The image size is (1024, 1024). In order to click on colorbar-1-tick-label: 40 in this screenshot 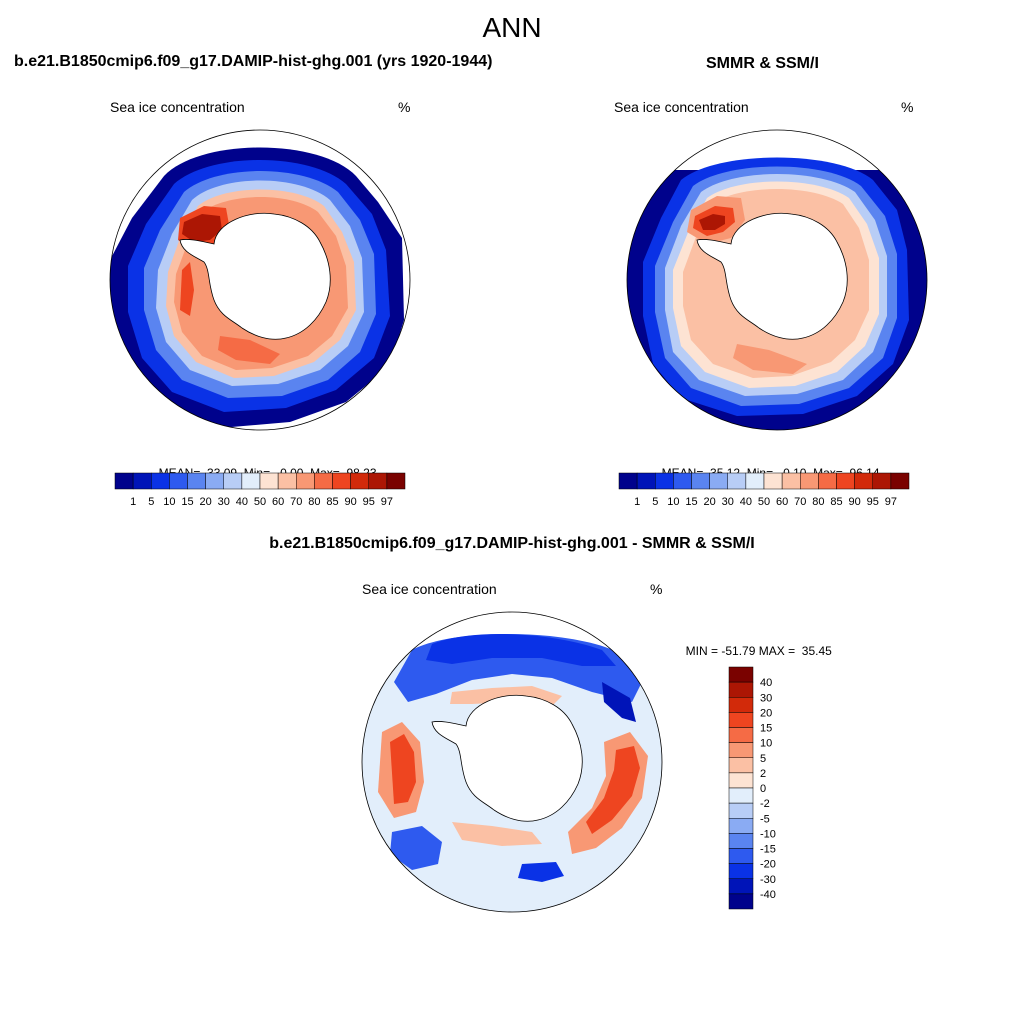, I will do `click(242, 502)`.